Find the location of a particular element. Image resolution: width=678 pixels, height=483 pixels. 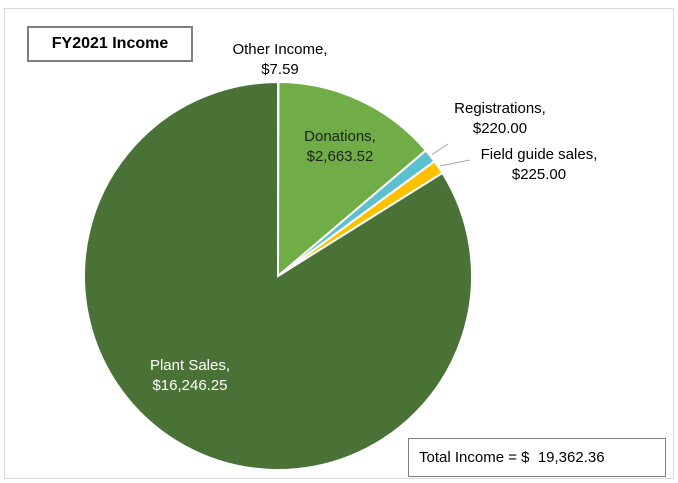

label-other-income-name: Other Income, is located at coordinates (279, 49).